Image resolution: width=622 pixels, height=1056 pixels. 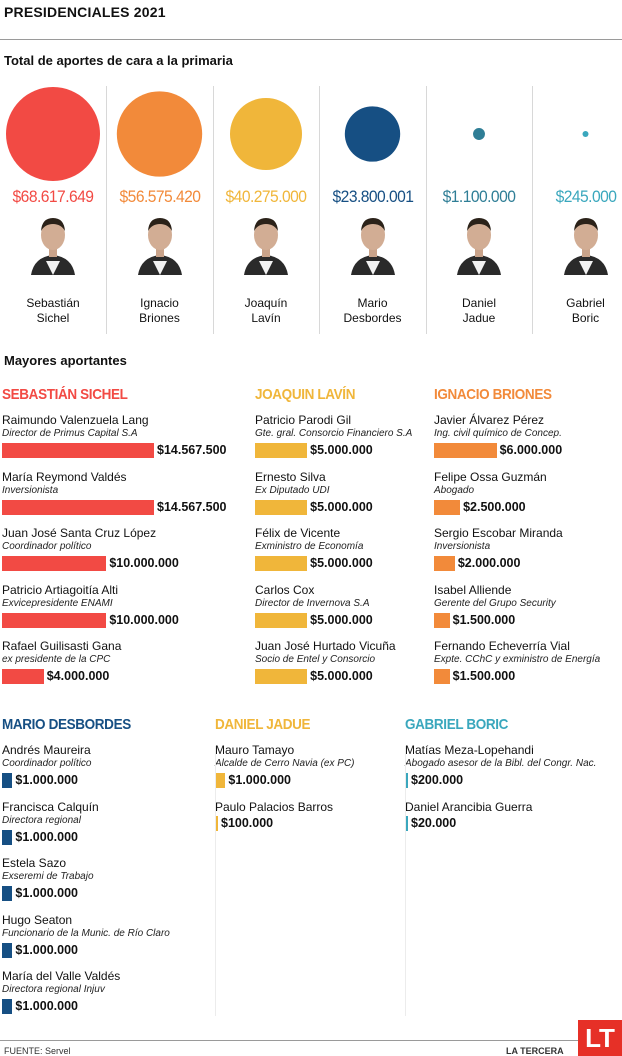 I want to click on value-label: $56.575.420, so click(x=159, y=196).